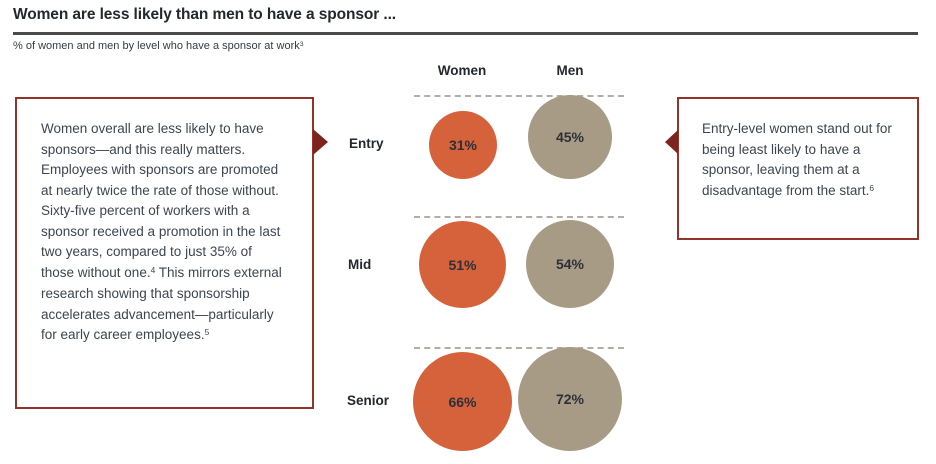  Describe the element at coordinates (871, 187) in the screenshot. I see `right-note-footnote-6: 6` at that location.